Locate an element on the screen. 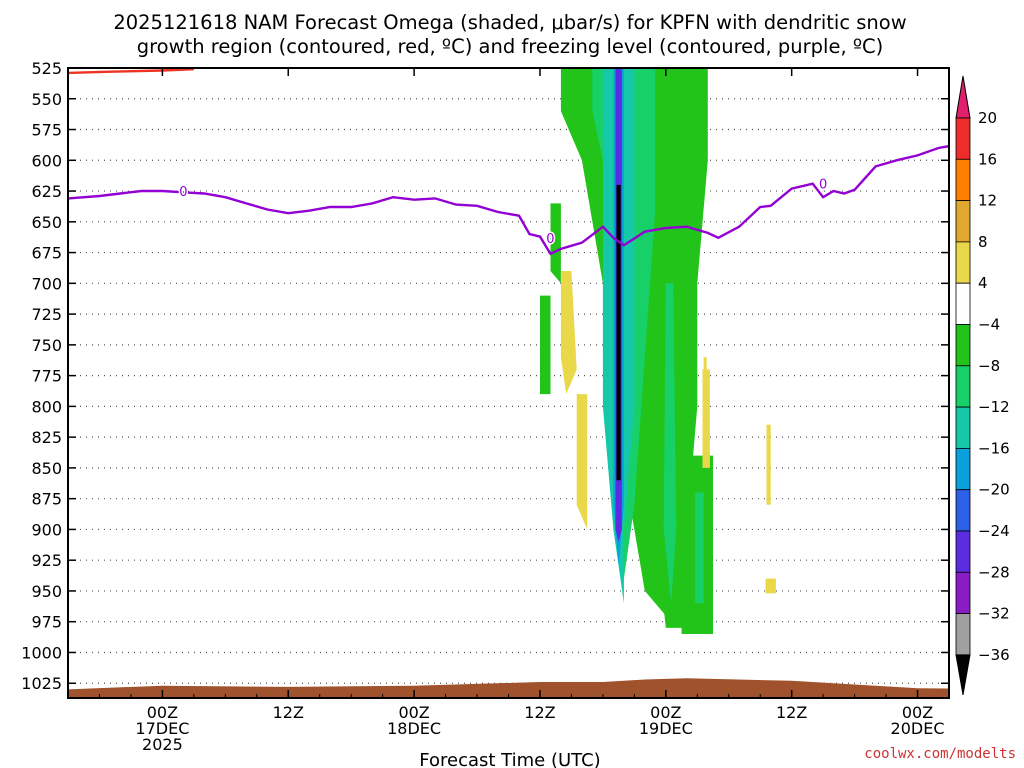 This screenshot has width=1024, height=768. credit-text: coolwx.com/modelts is located at coordinates (940, 754).